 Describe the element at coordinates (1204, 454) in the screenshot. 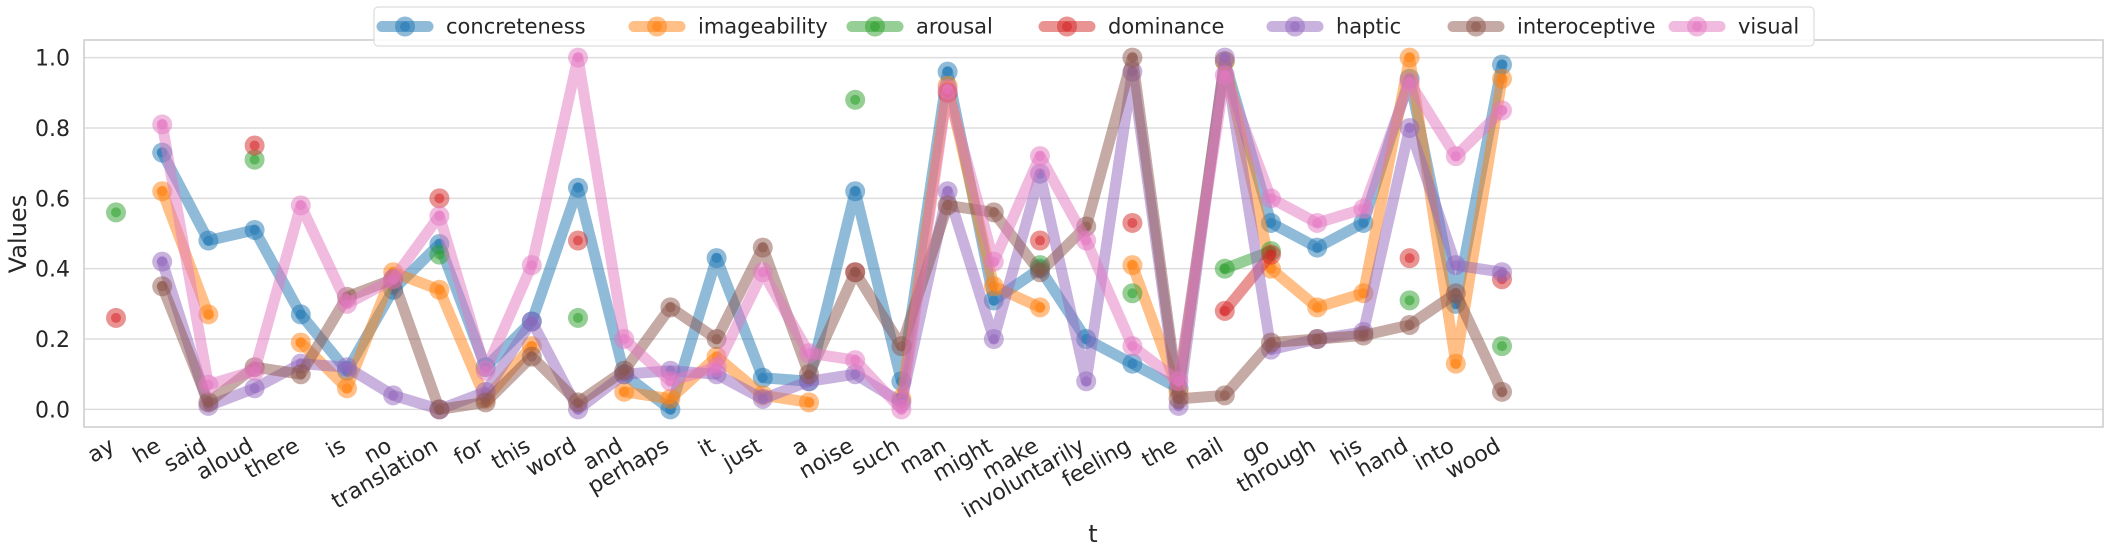

I see `x-tick-label: nail` at that location.